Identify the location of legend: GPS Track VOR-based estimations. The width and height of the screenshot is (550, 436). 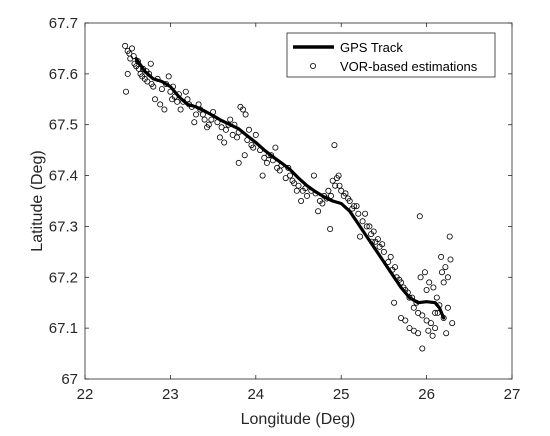
(391, 55).